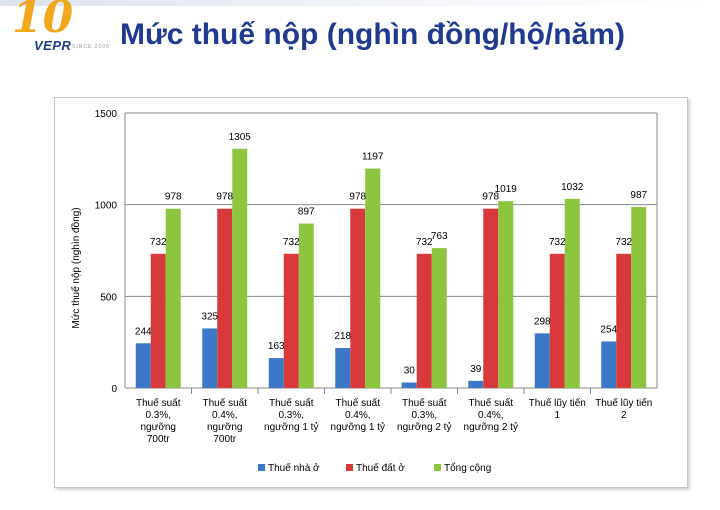 Image resolution: width=720 pixels, height=510 pixels. What do you see at coordinates (209, 316) in the screenshot?
I see `bar-value-label: 325` at bounding box center [209, 316].